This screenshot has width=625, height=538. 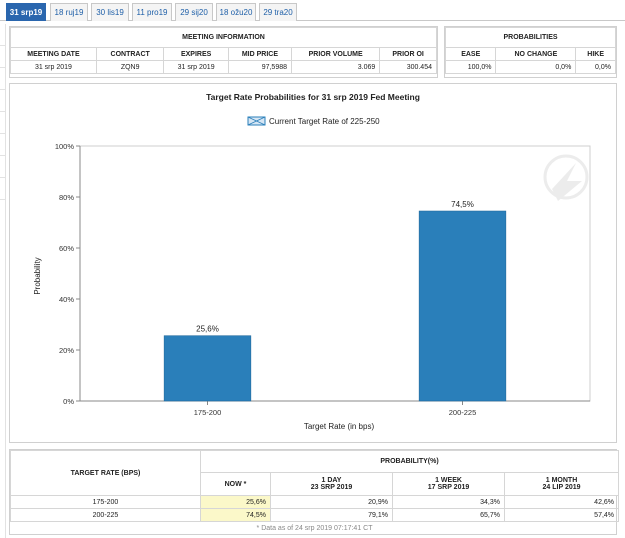 I want to click on tab-0: 31 srp19, so click(x=26, y=12).